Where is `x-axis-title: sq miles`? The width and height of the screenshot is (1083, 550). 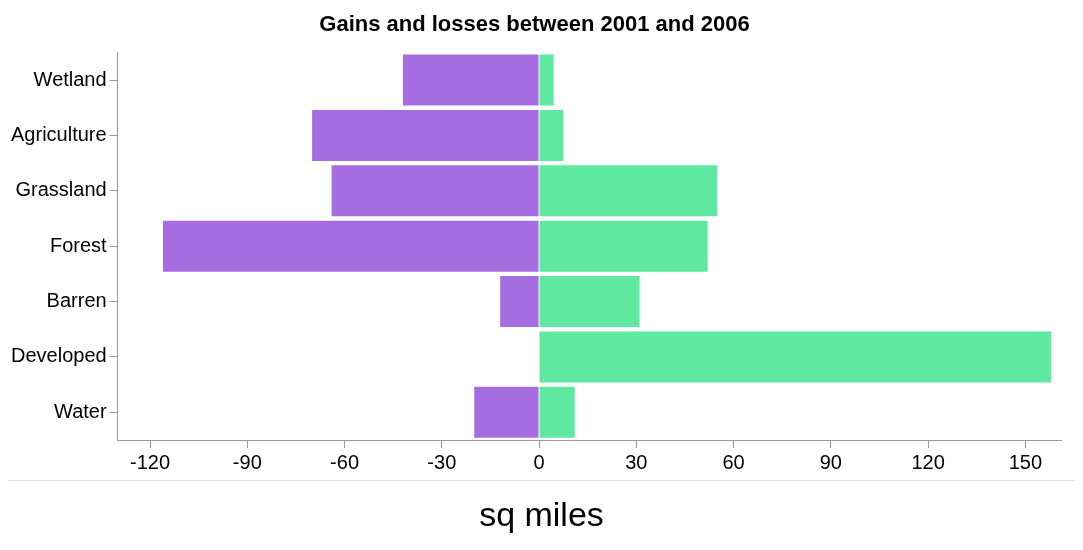 x-axis-title: sq miles is located at coordinates (541, 507).